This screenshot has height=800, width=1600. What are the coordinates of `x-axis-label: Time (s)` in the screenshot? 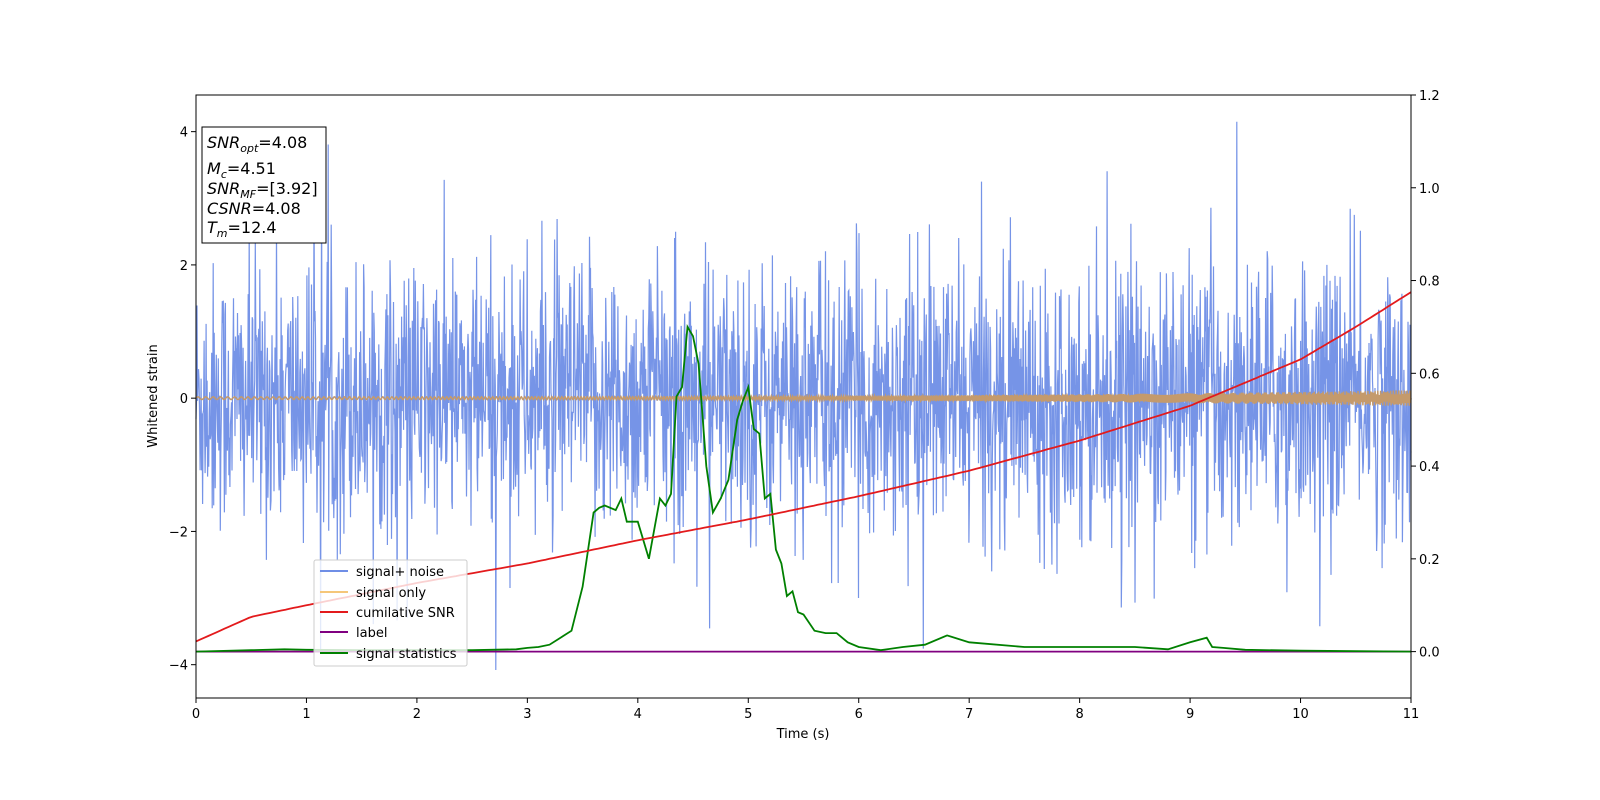 It's located at (803, 734).